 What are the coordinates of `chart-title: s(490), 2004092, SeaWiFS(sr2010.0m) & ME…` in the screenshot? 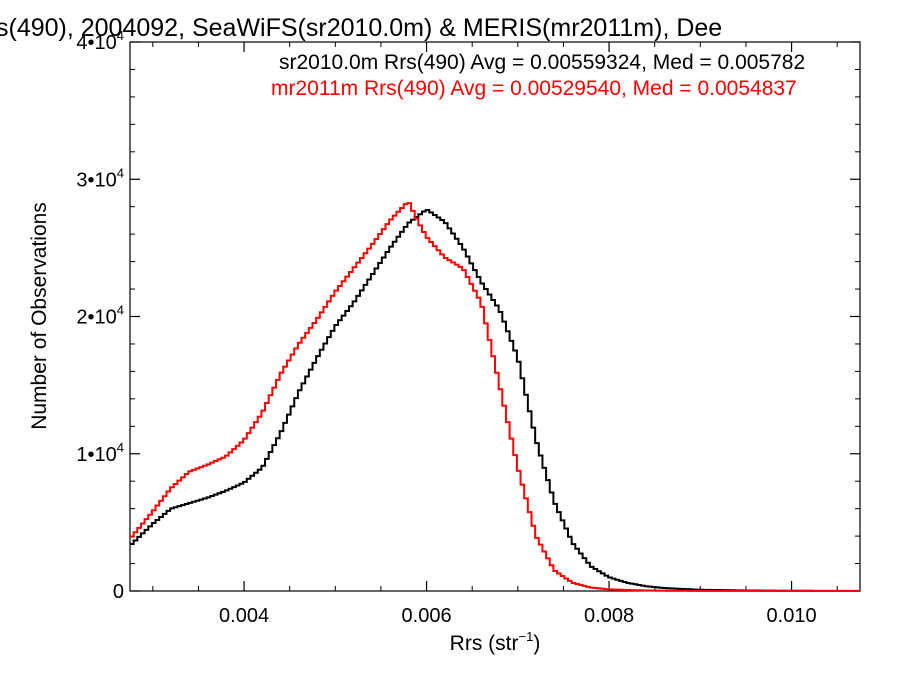 It's located at (361, 28).